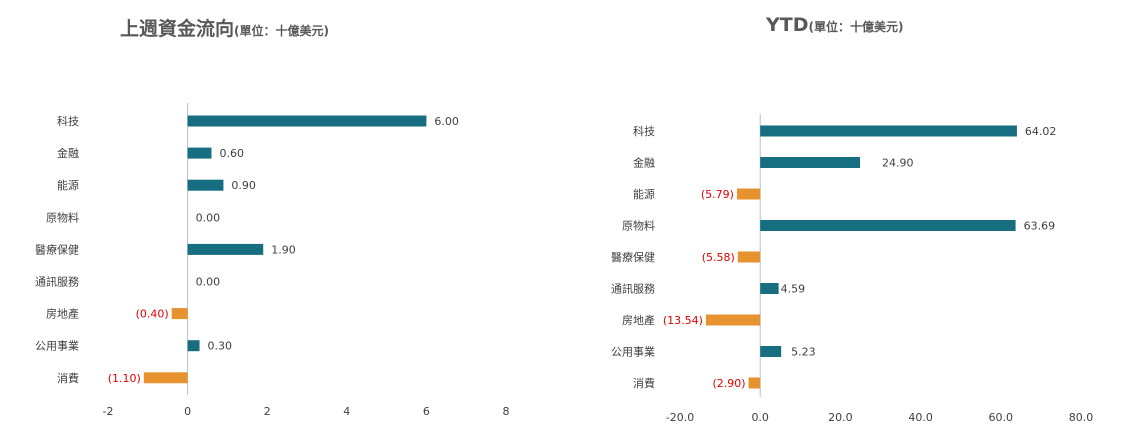 The height and width of the screenshot is (440, 1123). What do you see at coordinates (633, 257) in the screenshot?
I see `ytd-category-label: 醫療保健` at bounding box center [633, 257].